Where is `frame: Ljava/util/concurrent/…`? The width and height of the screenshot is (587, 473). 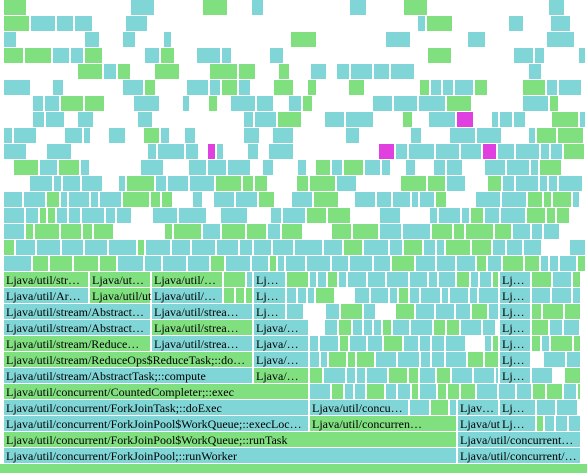 frame: Ljava/util/concurrent/… is located at coordinates (519, 455).